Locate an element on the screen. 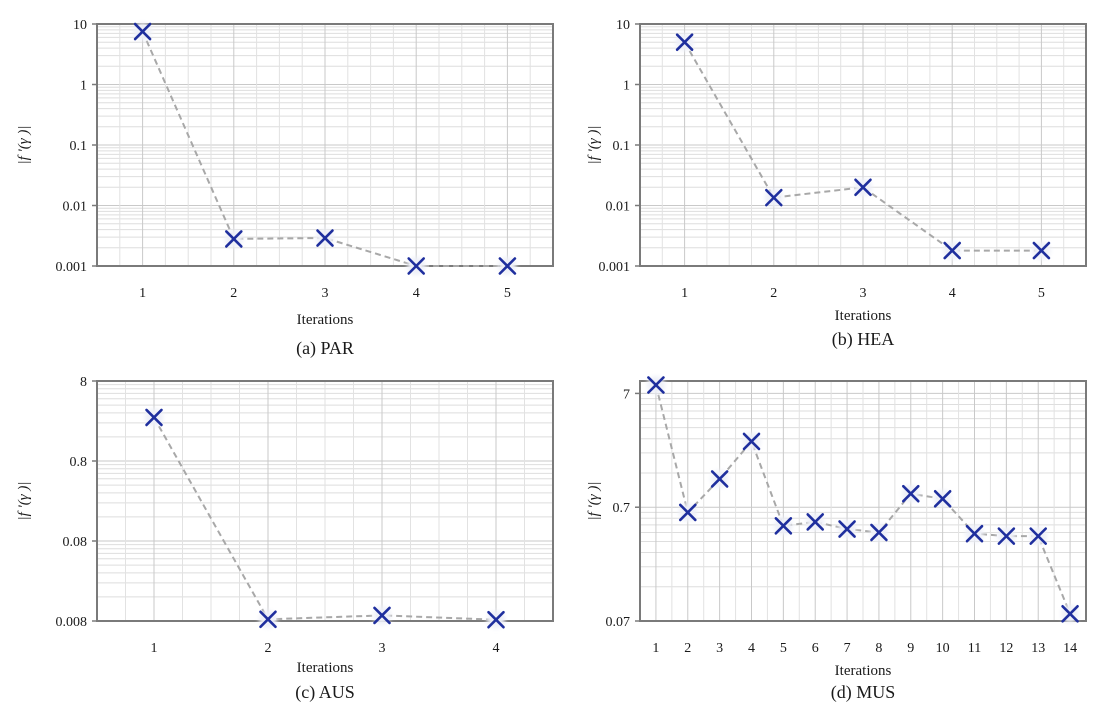 The height and width of the screenshot is (711, 1105). y-tick-label: 0.7 is located at coordinates (622, 508).